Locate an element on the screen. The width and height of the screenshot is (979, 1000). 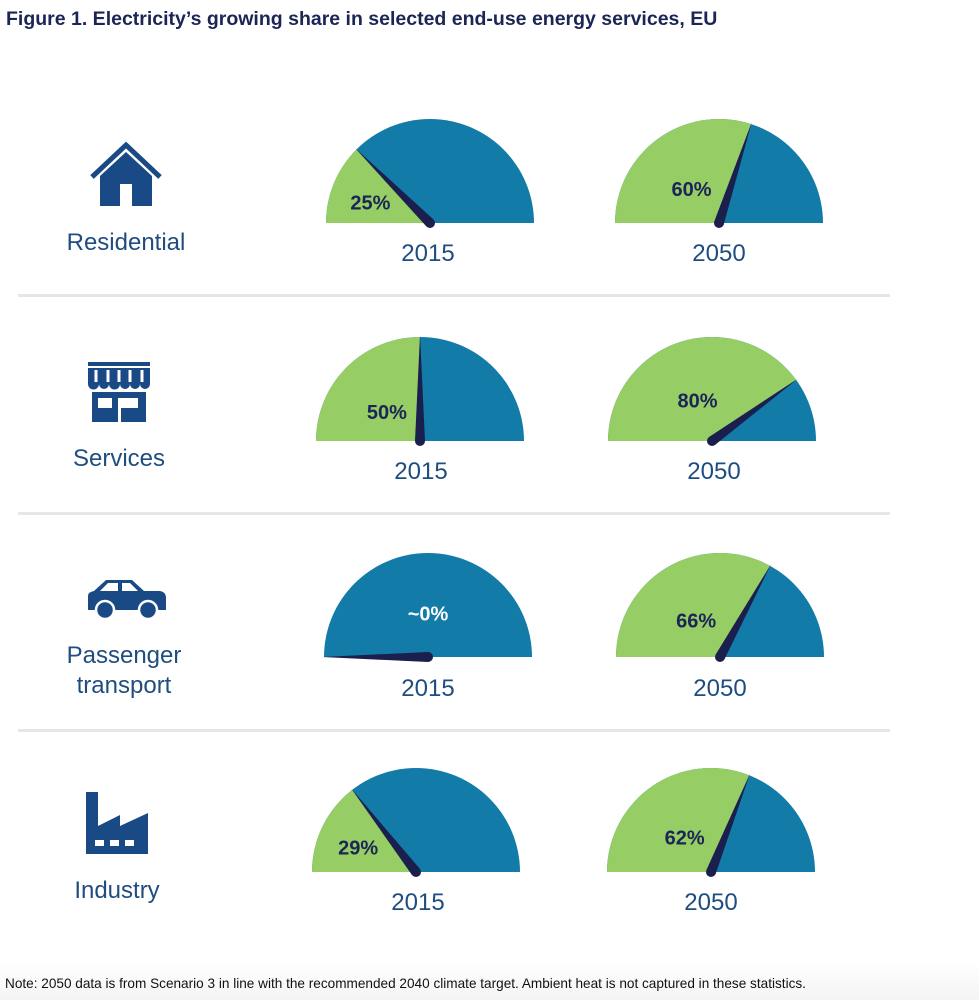
gauge-value-label: 29% is located at coordinates (358, 849).